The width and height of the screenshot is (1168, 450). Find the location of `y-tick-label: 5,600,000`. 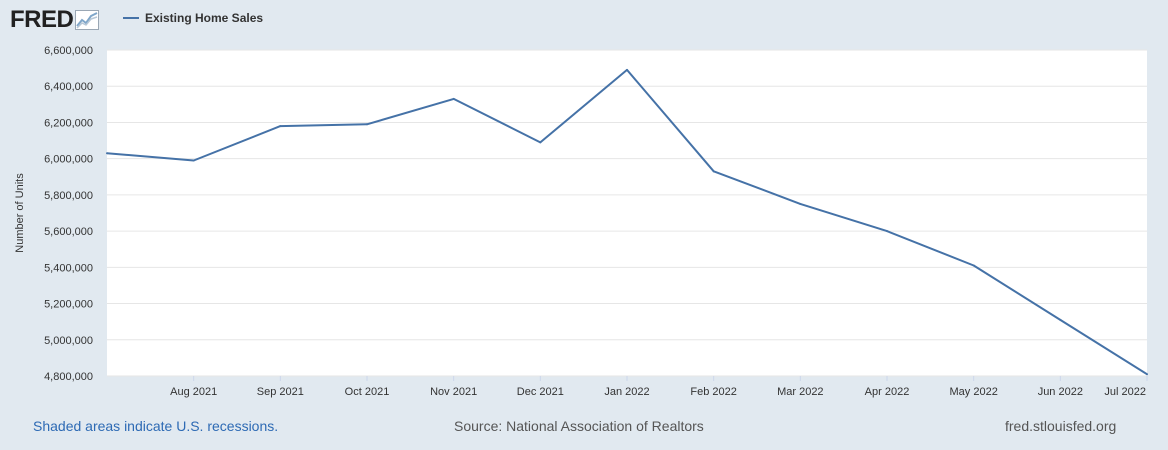

y-tick-label: 5,600,000 is located at coordinates (68, 232).